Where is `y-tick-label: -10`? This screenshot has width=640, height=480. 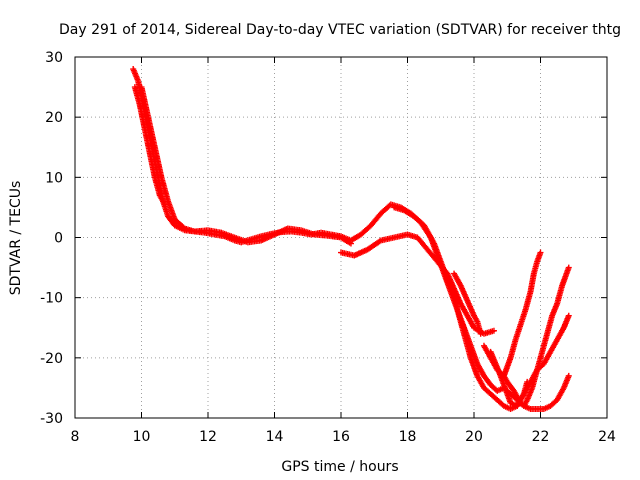
y-tick-label: -10 is located at coordinates (51, 299).